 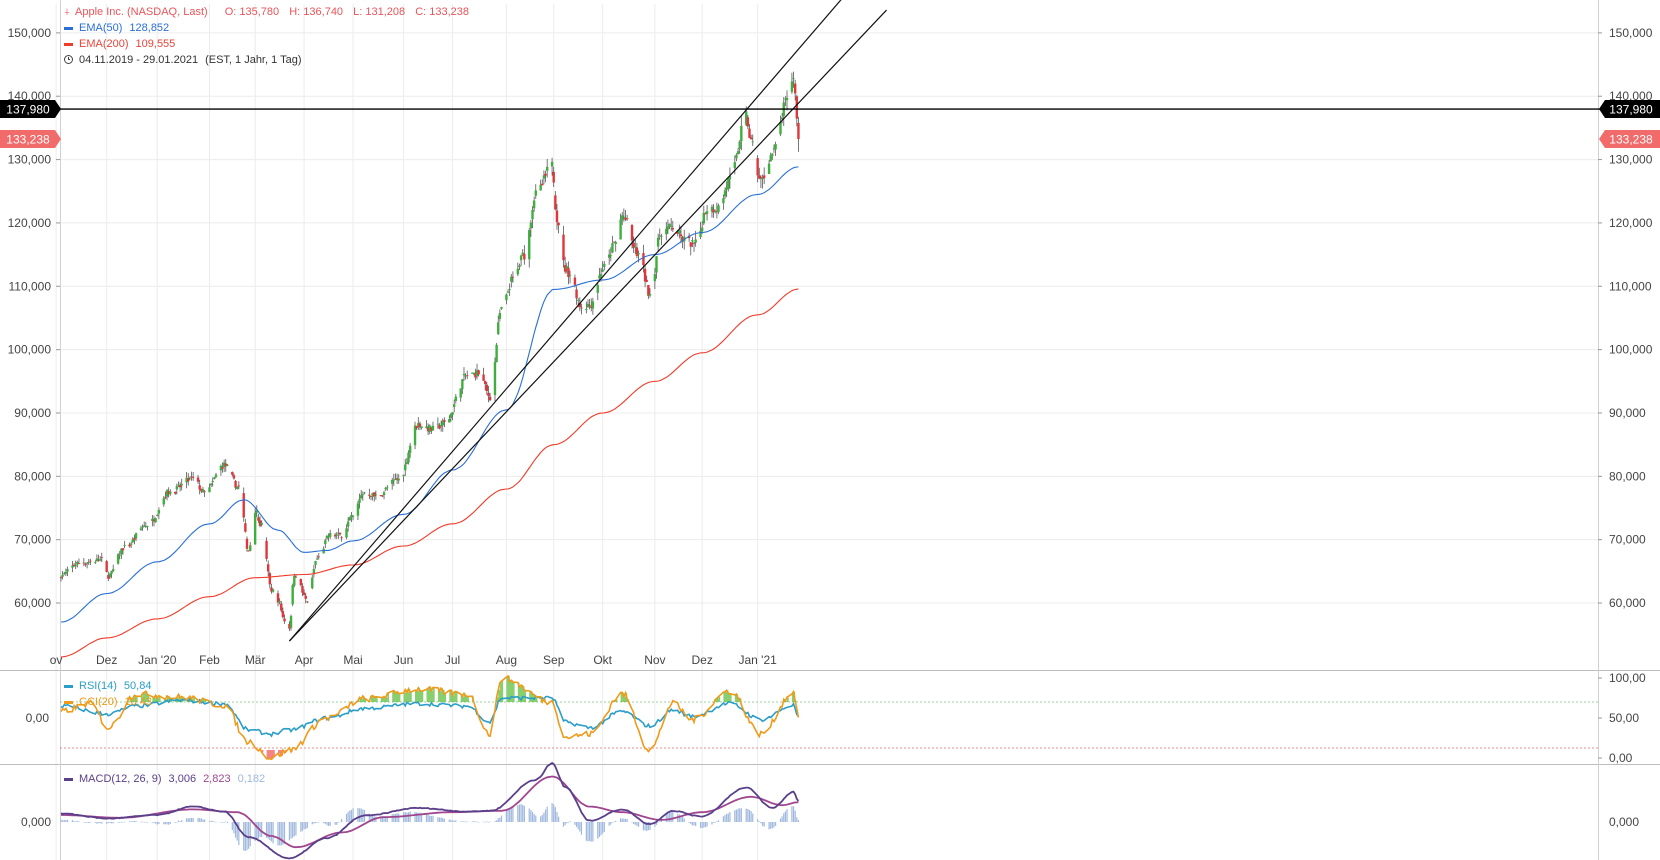 I want to click on y-tick-label-right: 150,000, so click(x=1631, y=33).